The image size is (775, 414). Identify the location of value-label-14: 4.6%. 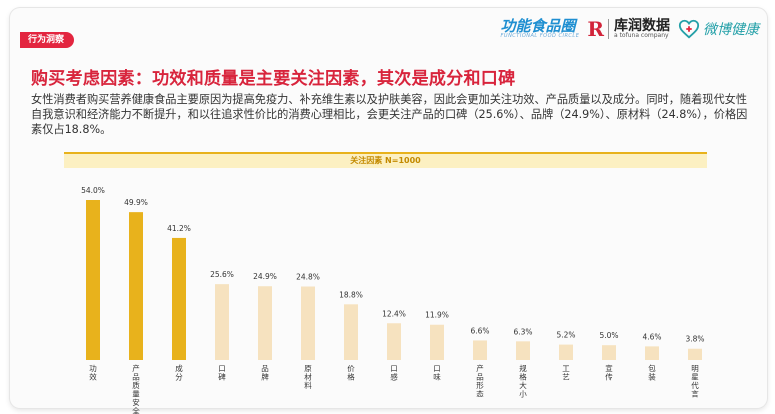
(651, 336).